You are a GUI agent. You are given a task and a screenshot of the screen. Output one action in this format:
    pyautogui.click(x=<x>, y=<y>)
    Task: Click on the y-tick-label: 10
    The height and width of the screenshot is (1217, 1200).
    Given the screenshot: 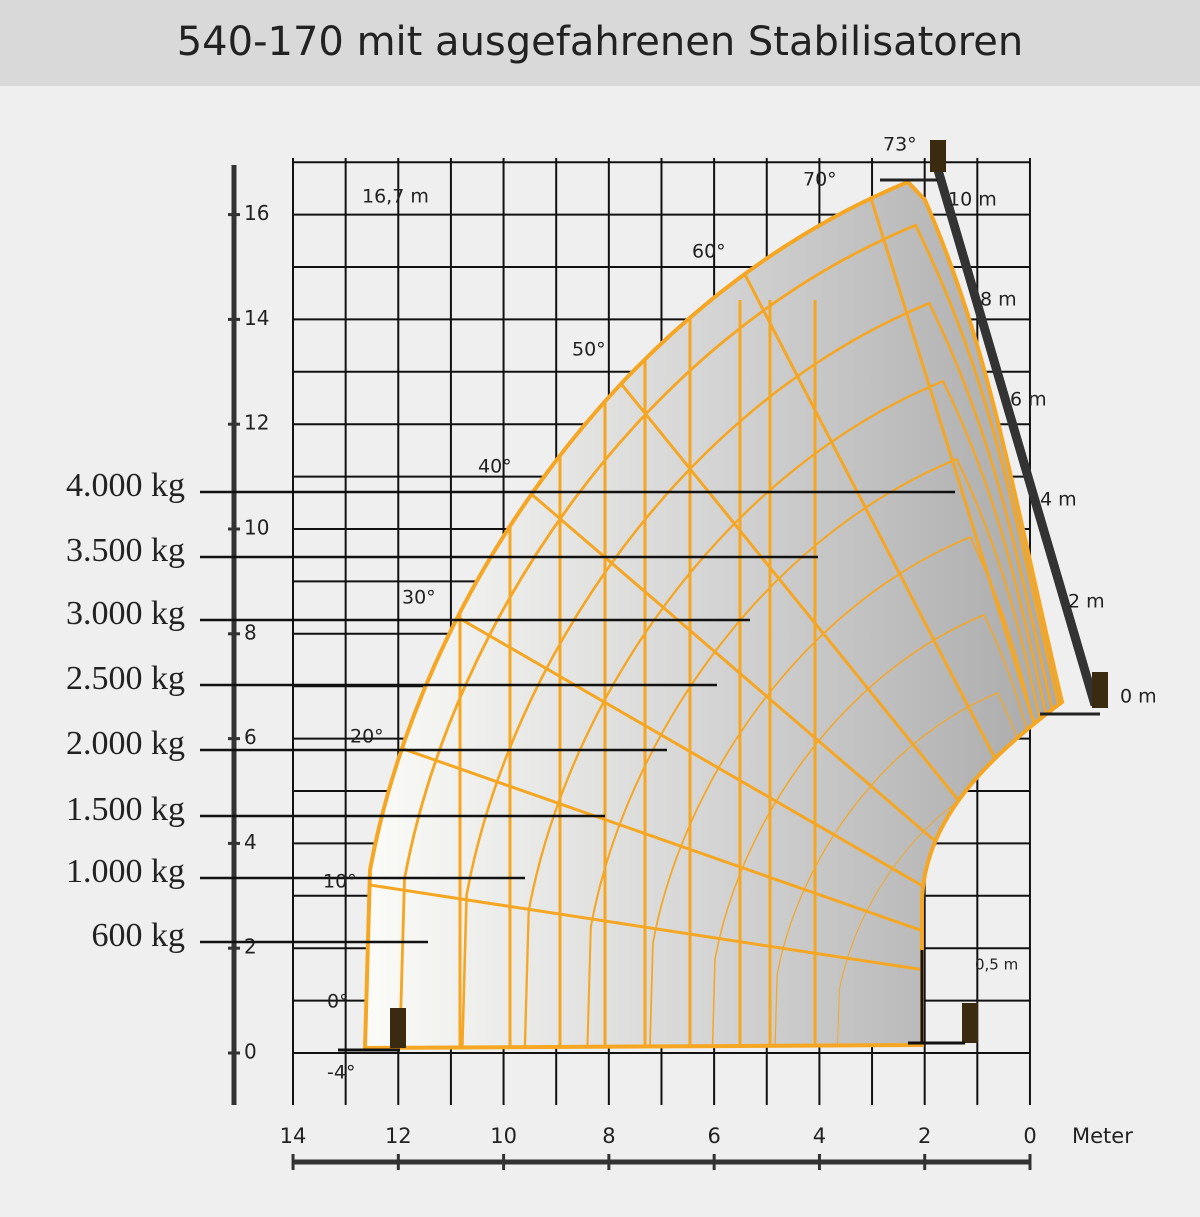 What is the action you would take?
    pyautogui.click(x=256, y=528)
    